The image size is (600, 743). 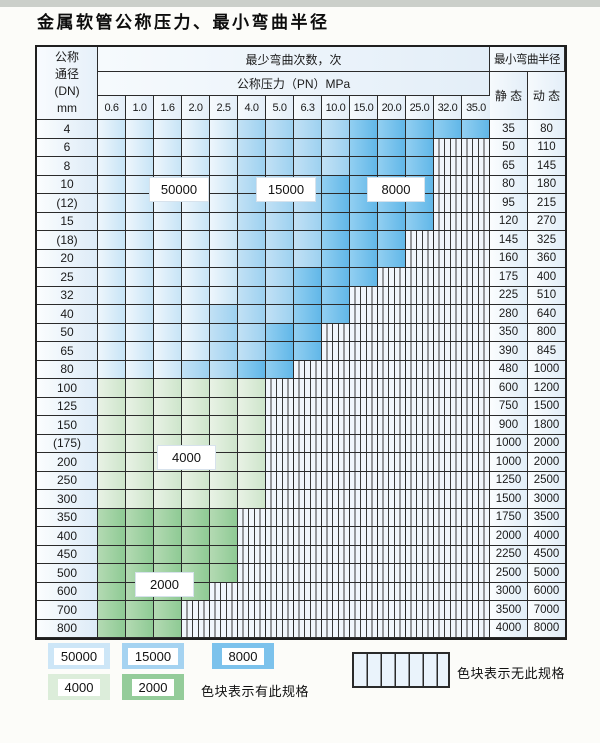 I want to click on table-row: 300 1500 3000, so click(x=301, y=499).